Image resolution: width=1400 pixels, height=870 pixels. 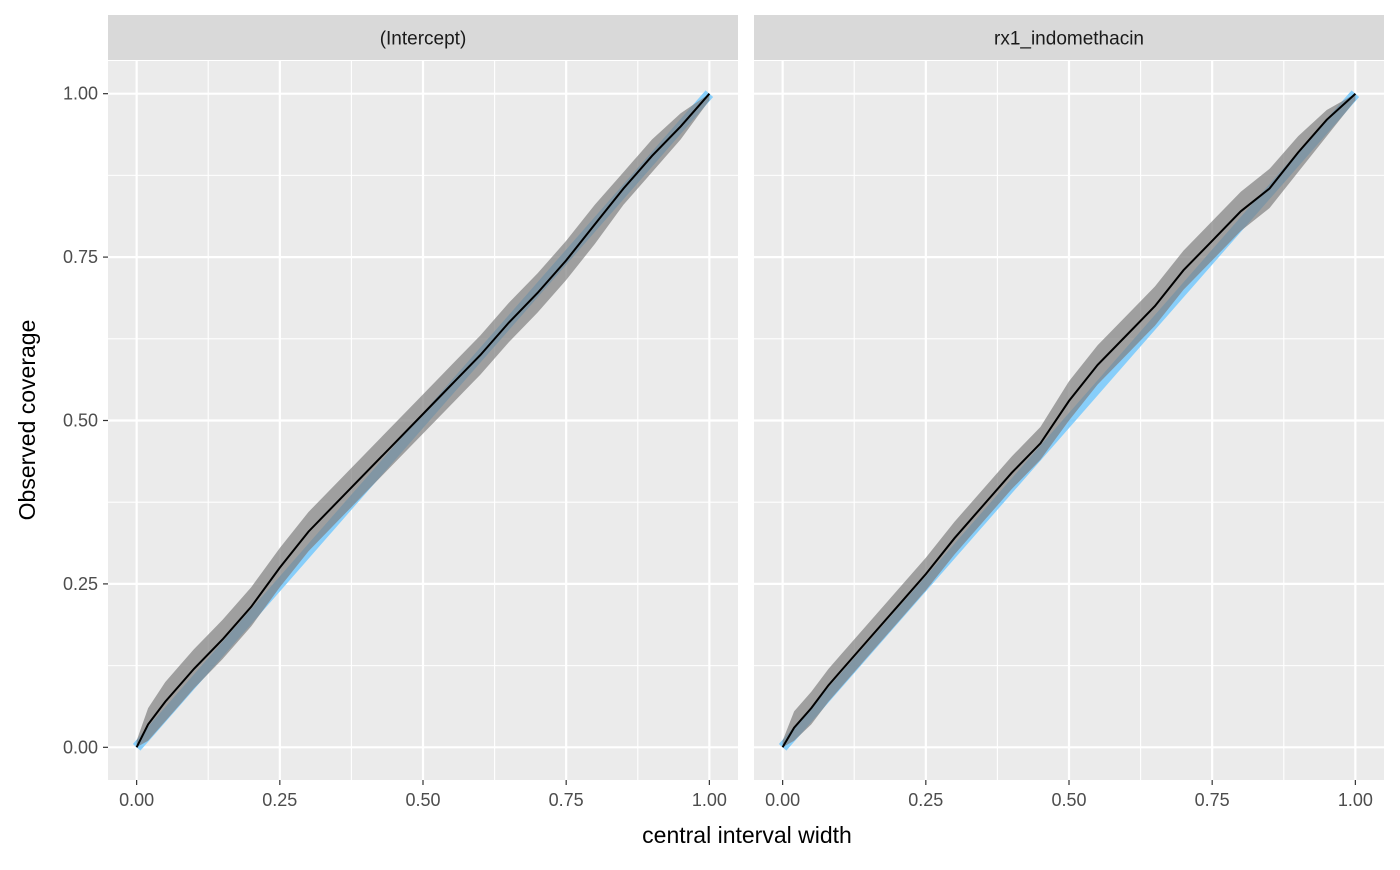 I want to click on y-tick-label: 1.00, so click(x=80, y=94).